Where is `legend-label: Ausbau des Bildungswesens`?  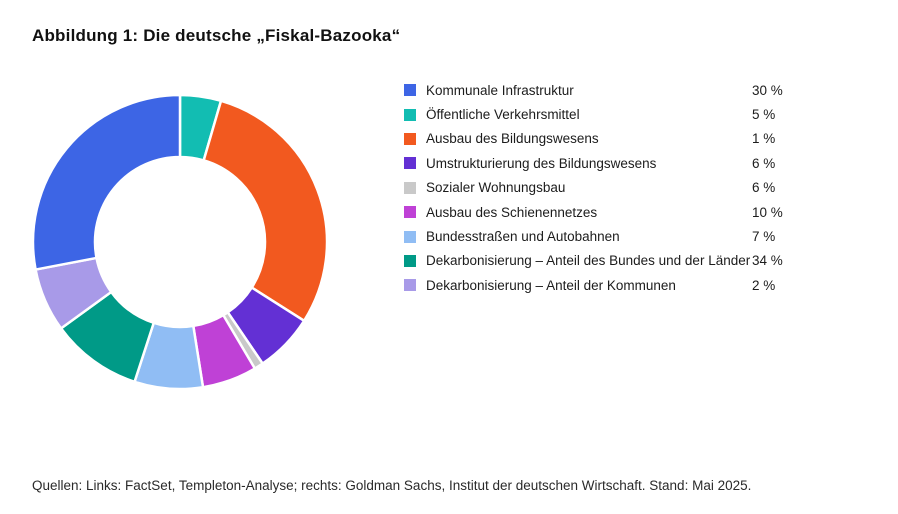 legend-label: Ausbau des Bildungswesens is located at coordinates (512, 139).